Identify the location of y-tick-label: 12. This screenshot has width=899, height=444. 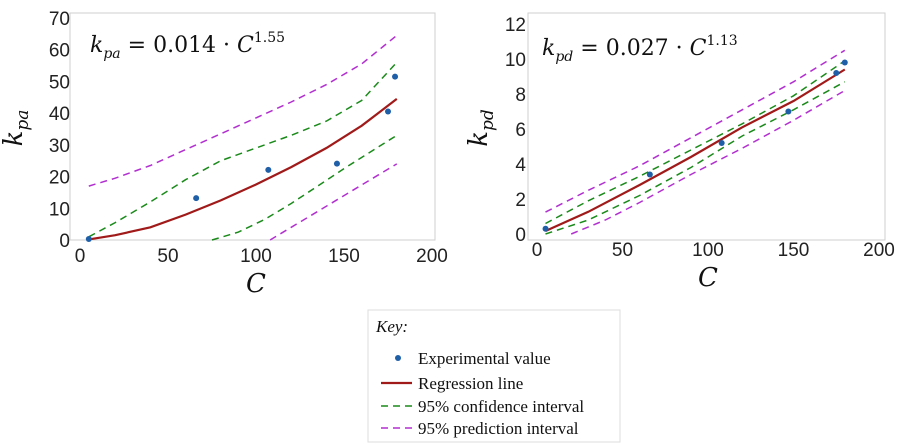
(515, 25).